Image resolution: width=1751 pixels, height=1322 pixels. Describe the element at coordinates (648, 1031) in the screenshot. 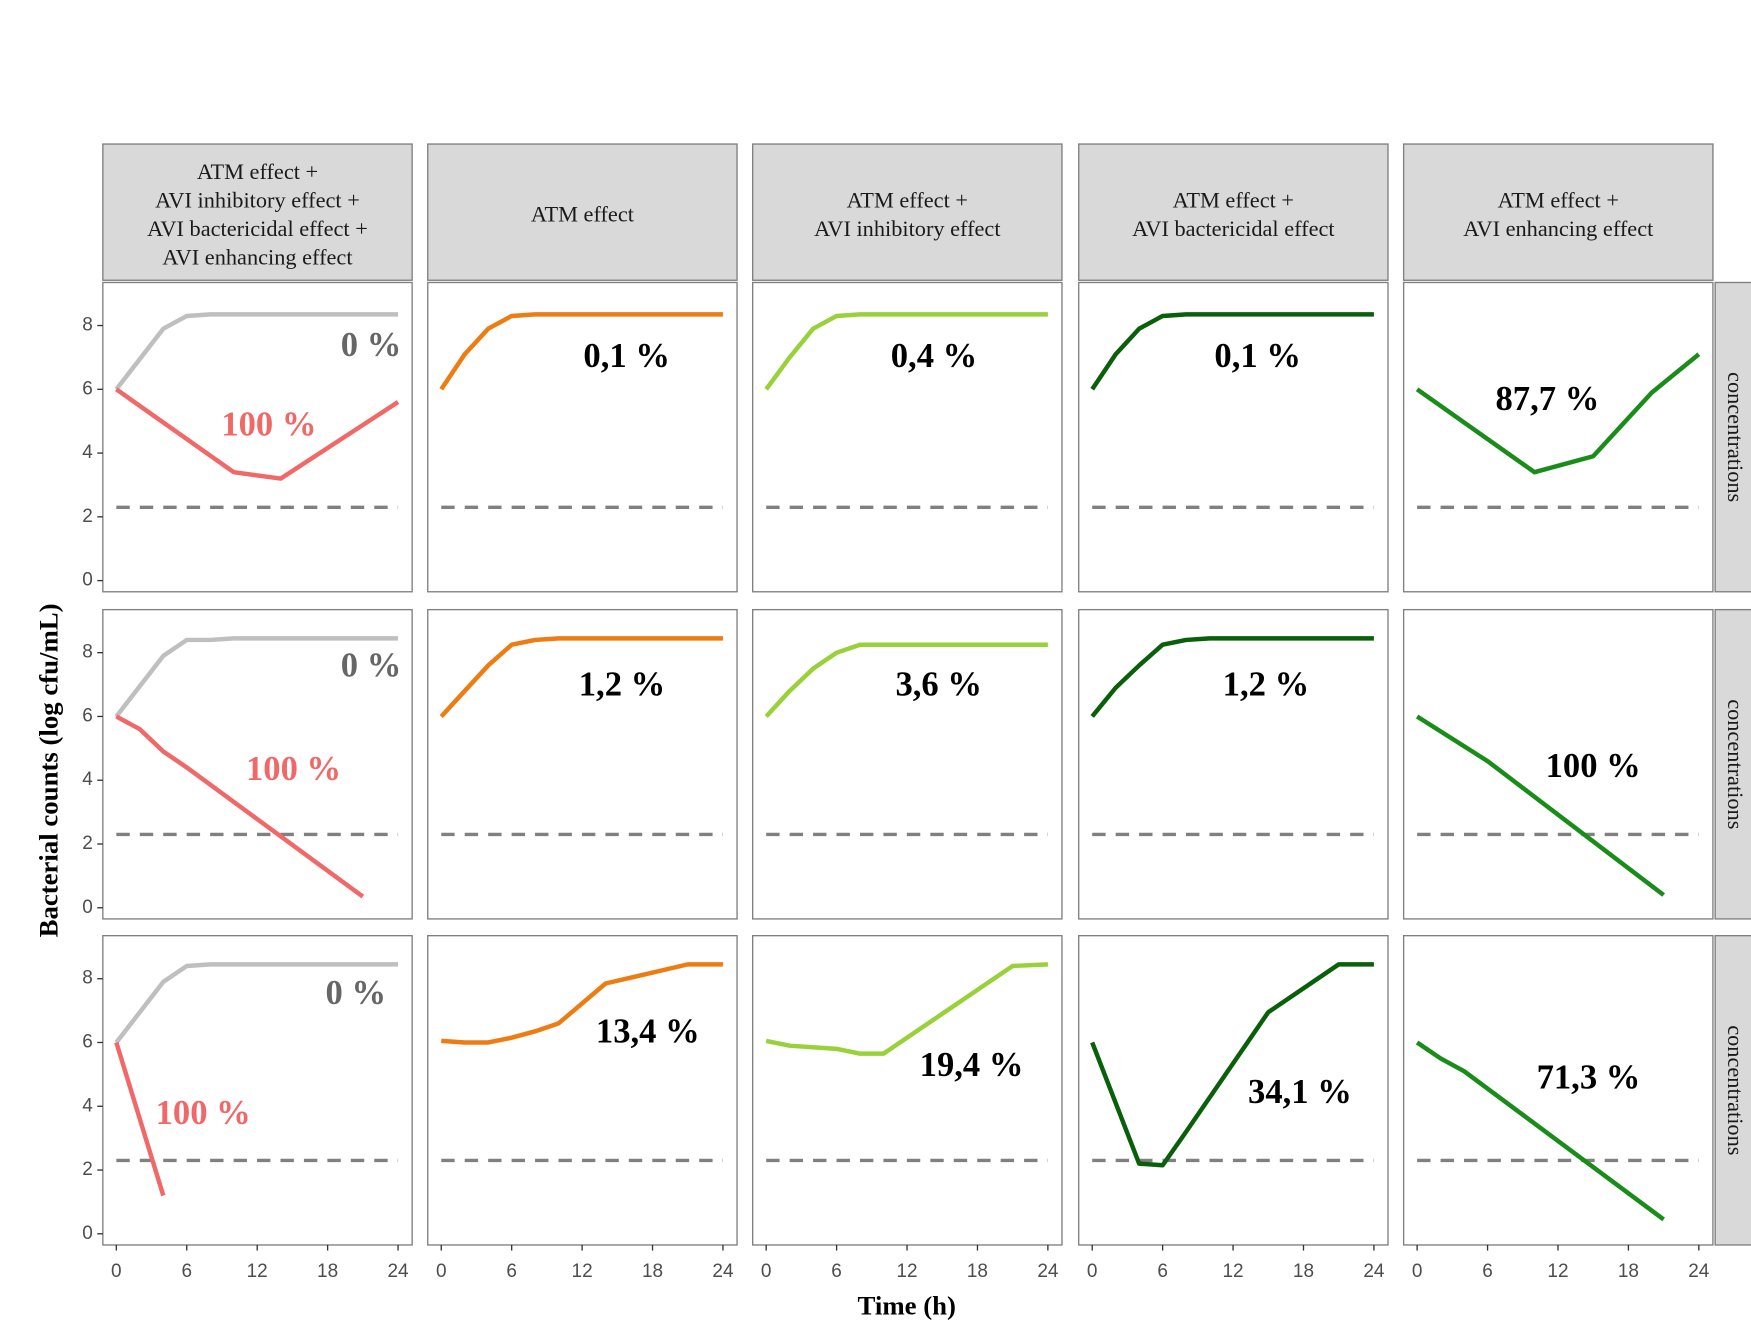

I see `annotation: 13,4 %` at that location.